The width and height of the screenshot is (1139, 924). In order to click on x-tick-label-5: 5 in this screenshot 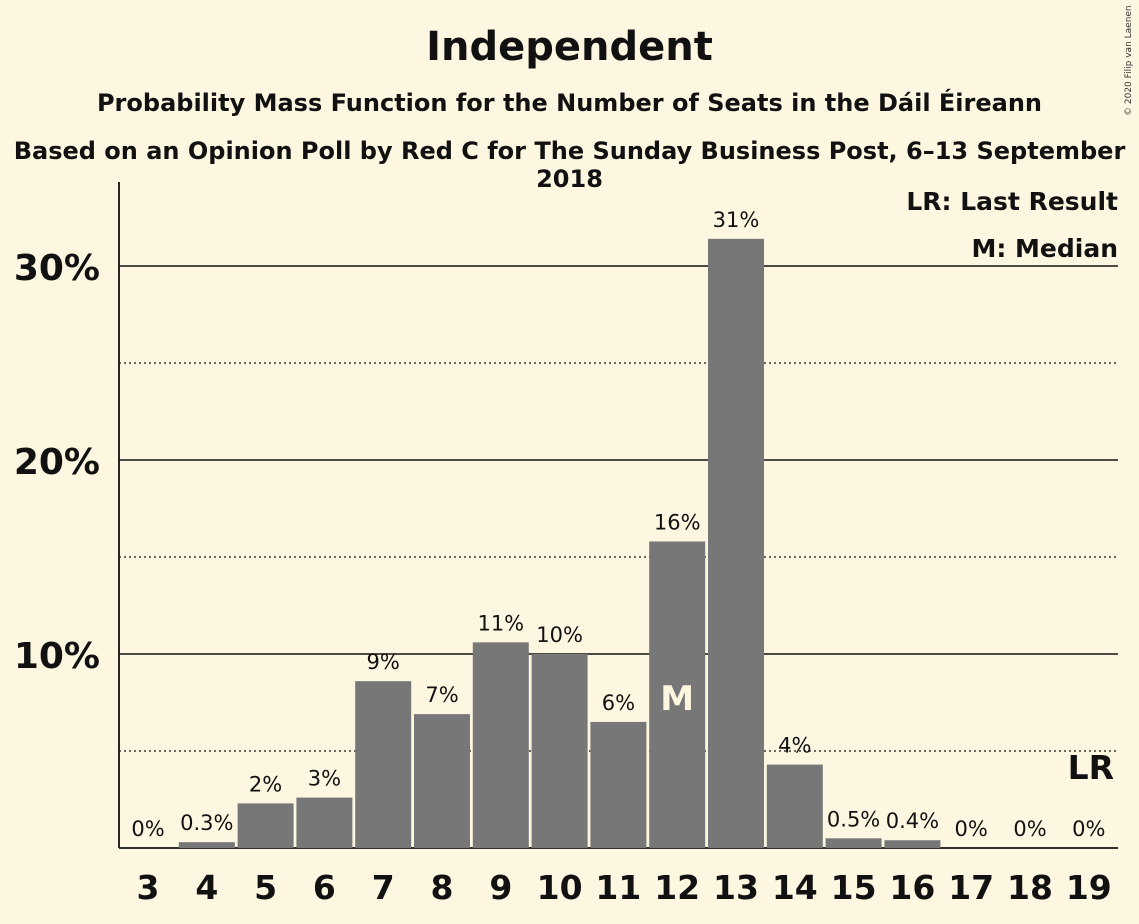, I will do `click(265, 887)`.